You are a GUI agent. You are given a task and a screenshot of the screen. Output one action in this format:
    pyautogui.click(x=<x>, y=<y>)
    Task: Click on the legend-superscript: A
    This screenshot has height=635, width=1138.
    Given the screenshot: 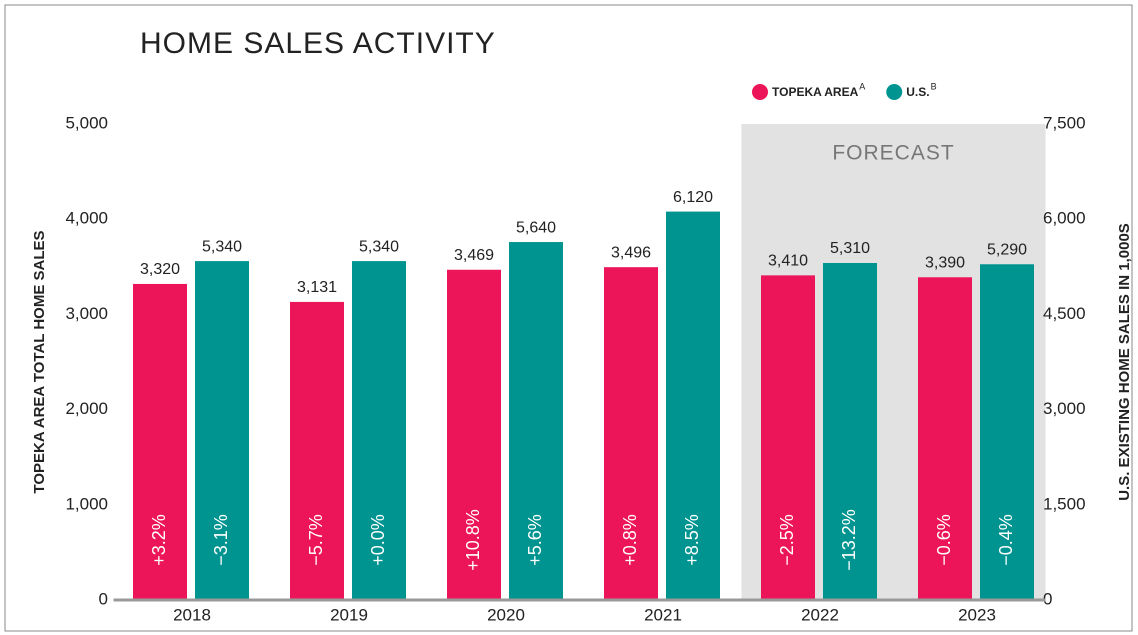 What is the action you would take?
    pyautogui.click(x=862, y=86)
    